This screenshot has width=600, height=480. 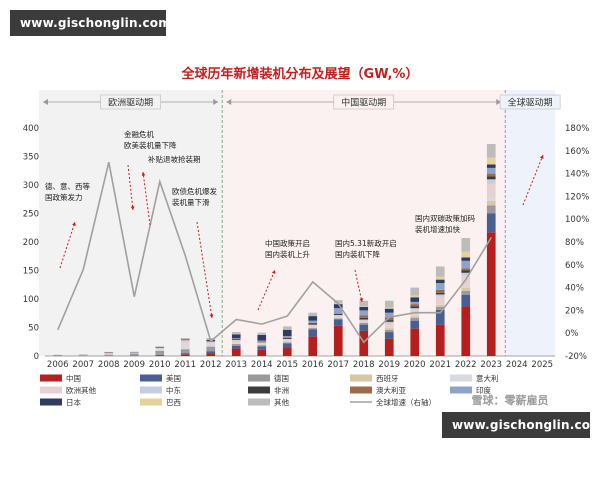 What do you see at coordinates (466, 365) in the screenshot?
I see `x-tick-label: 2022` at bounding box center [466, 365].